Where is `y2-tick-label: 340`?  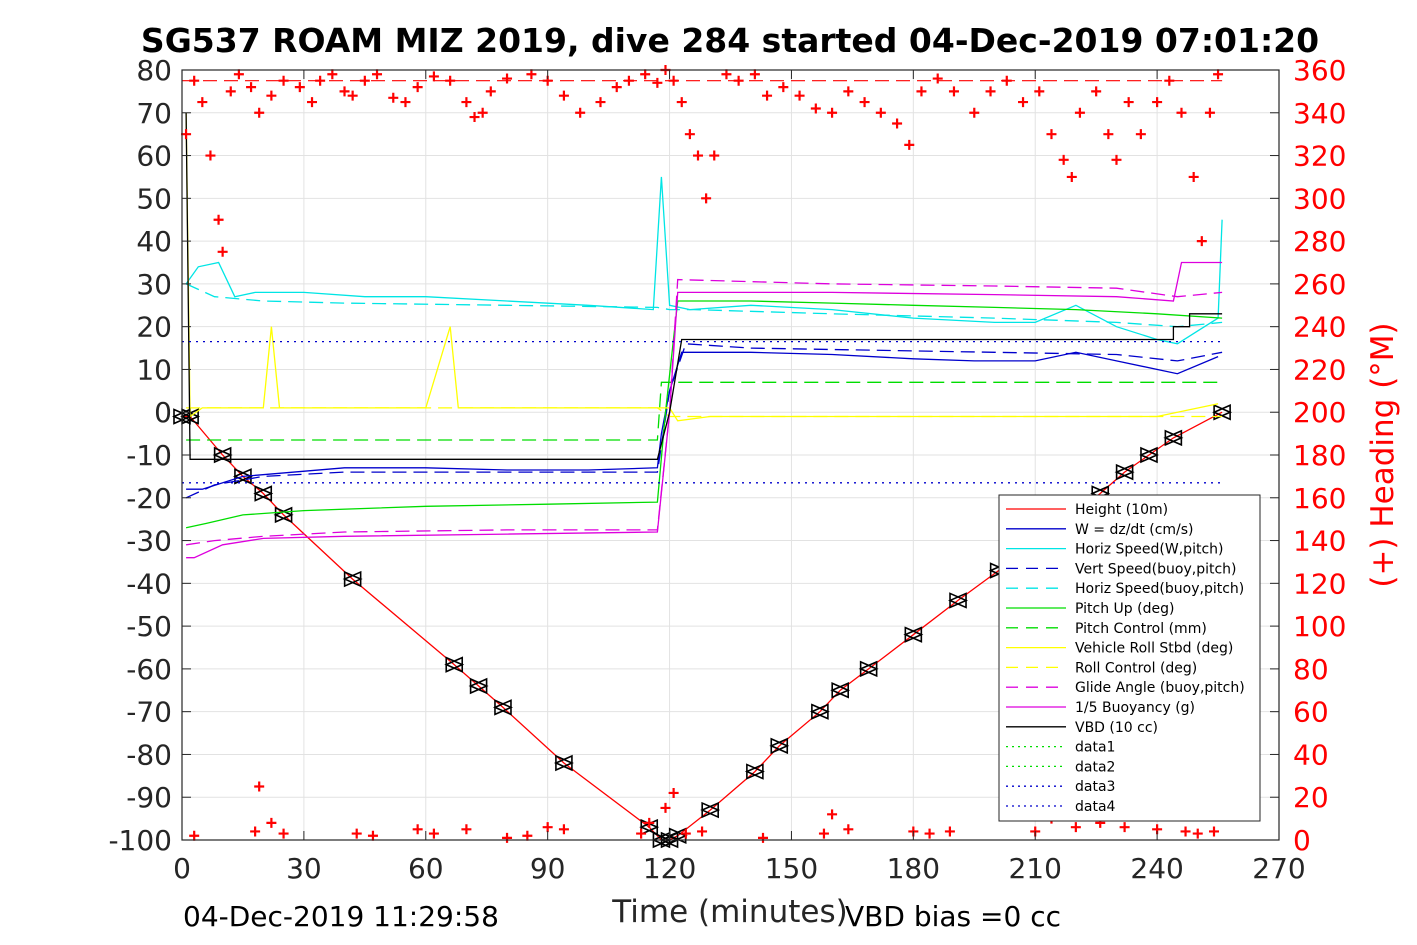 y2-tick-label: 340 is located at coordinates (1319, 113).